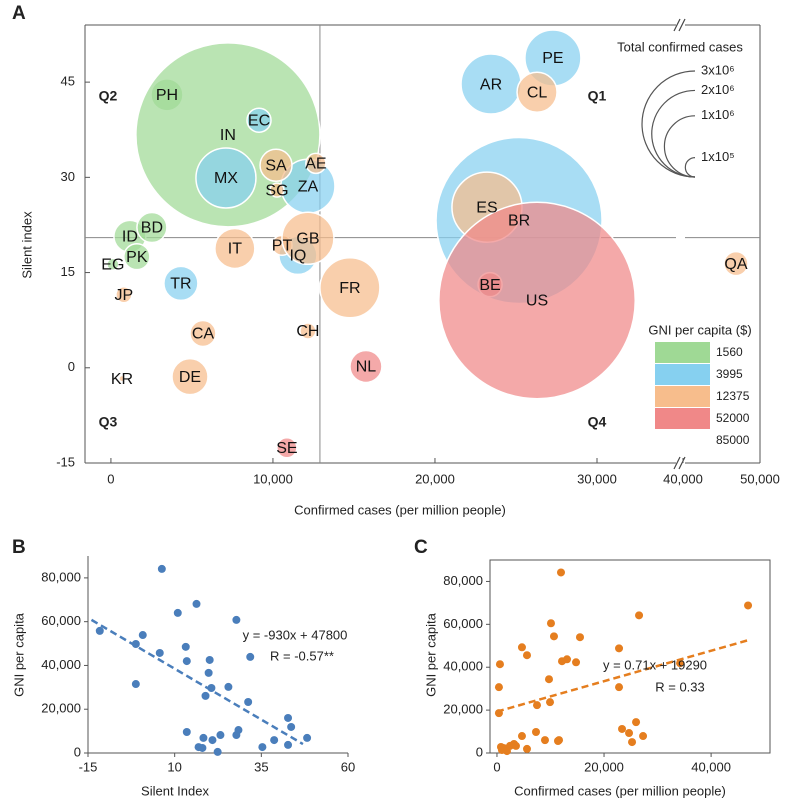 This screenshot has width=793, height=806. I want to click on quadrant-label: Q1, so click(597, 96).